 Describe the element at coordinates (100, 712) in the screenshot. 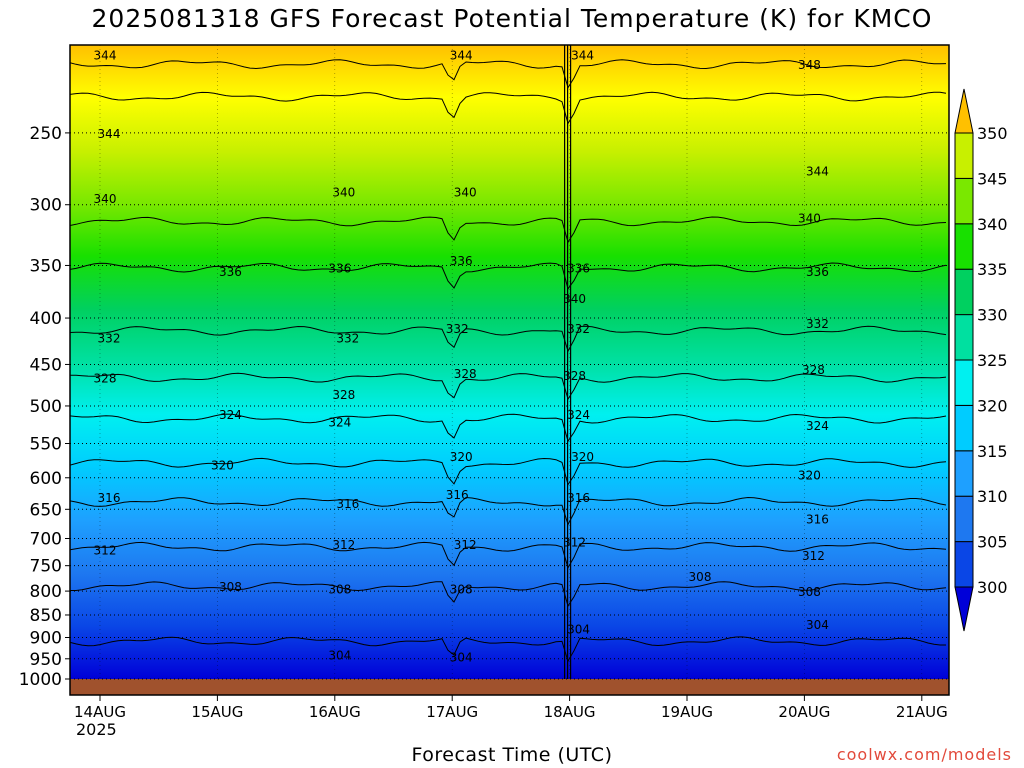

I see `x-tick-label-14AUG: 14AUG` at that location.